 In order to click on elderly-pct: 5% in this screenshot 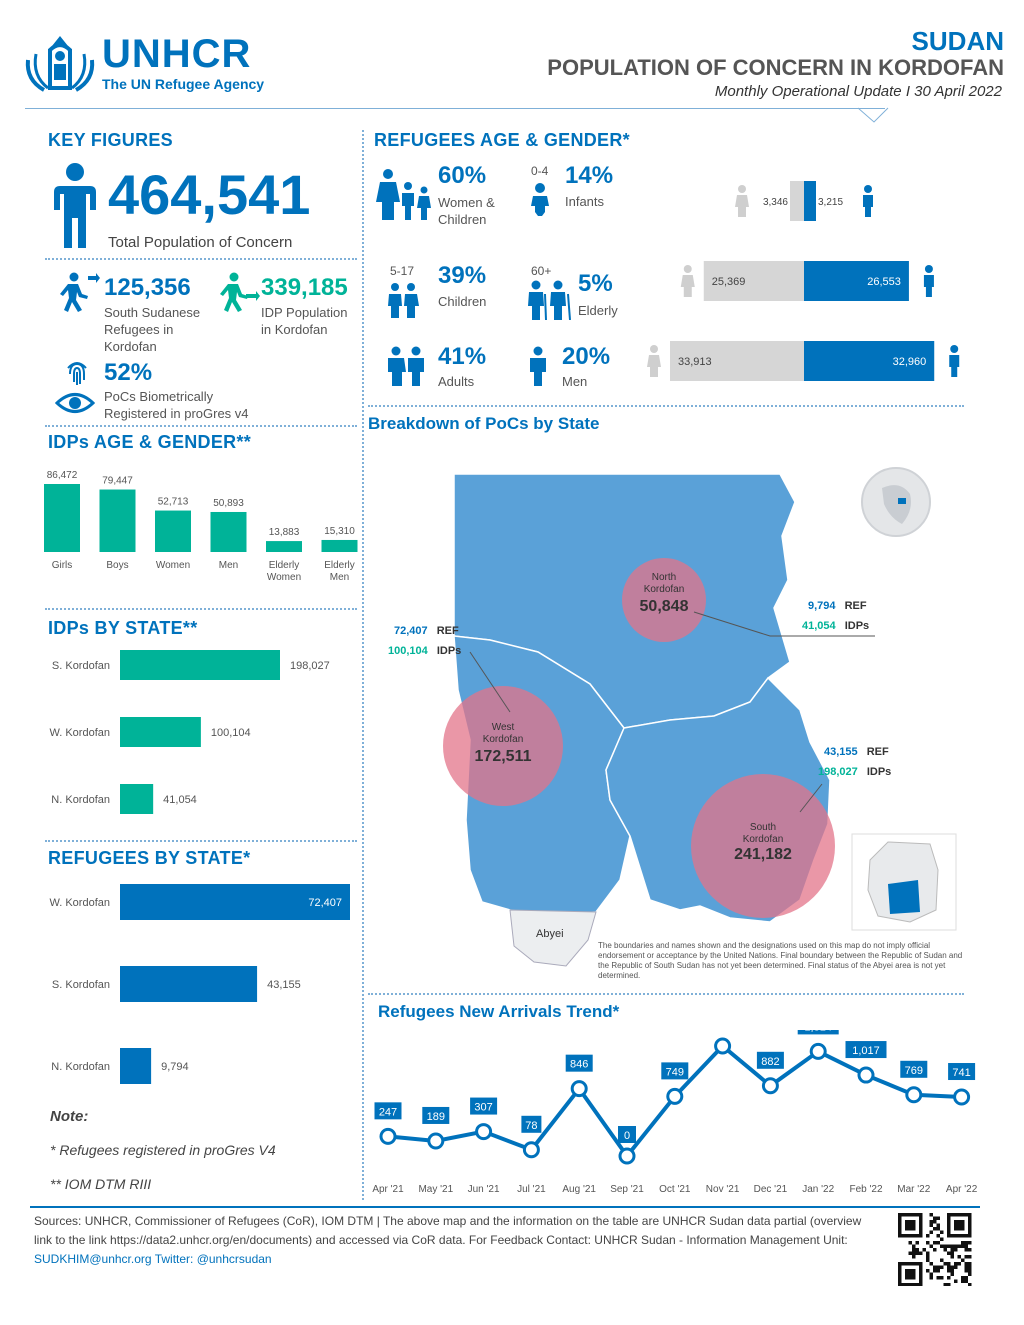, I will do `click(595, 283)`.